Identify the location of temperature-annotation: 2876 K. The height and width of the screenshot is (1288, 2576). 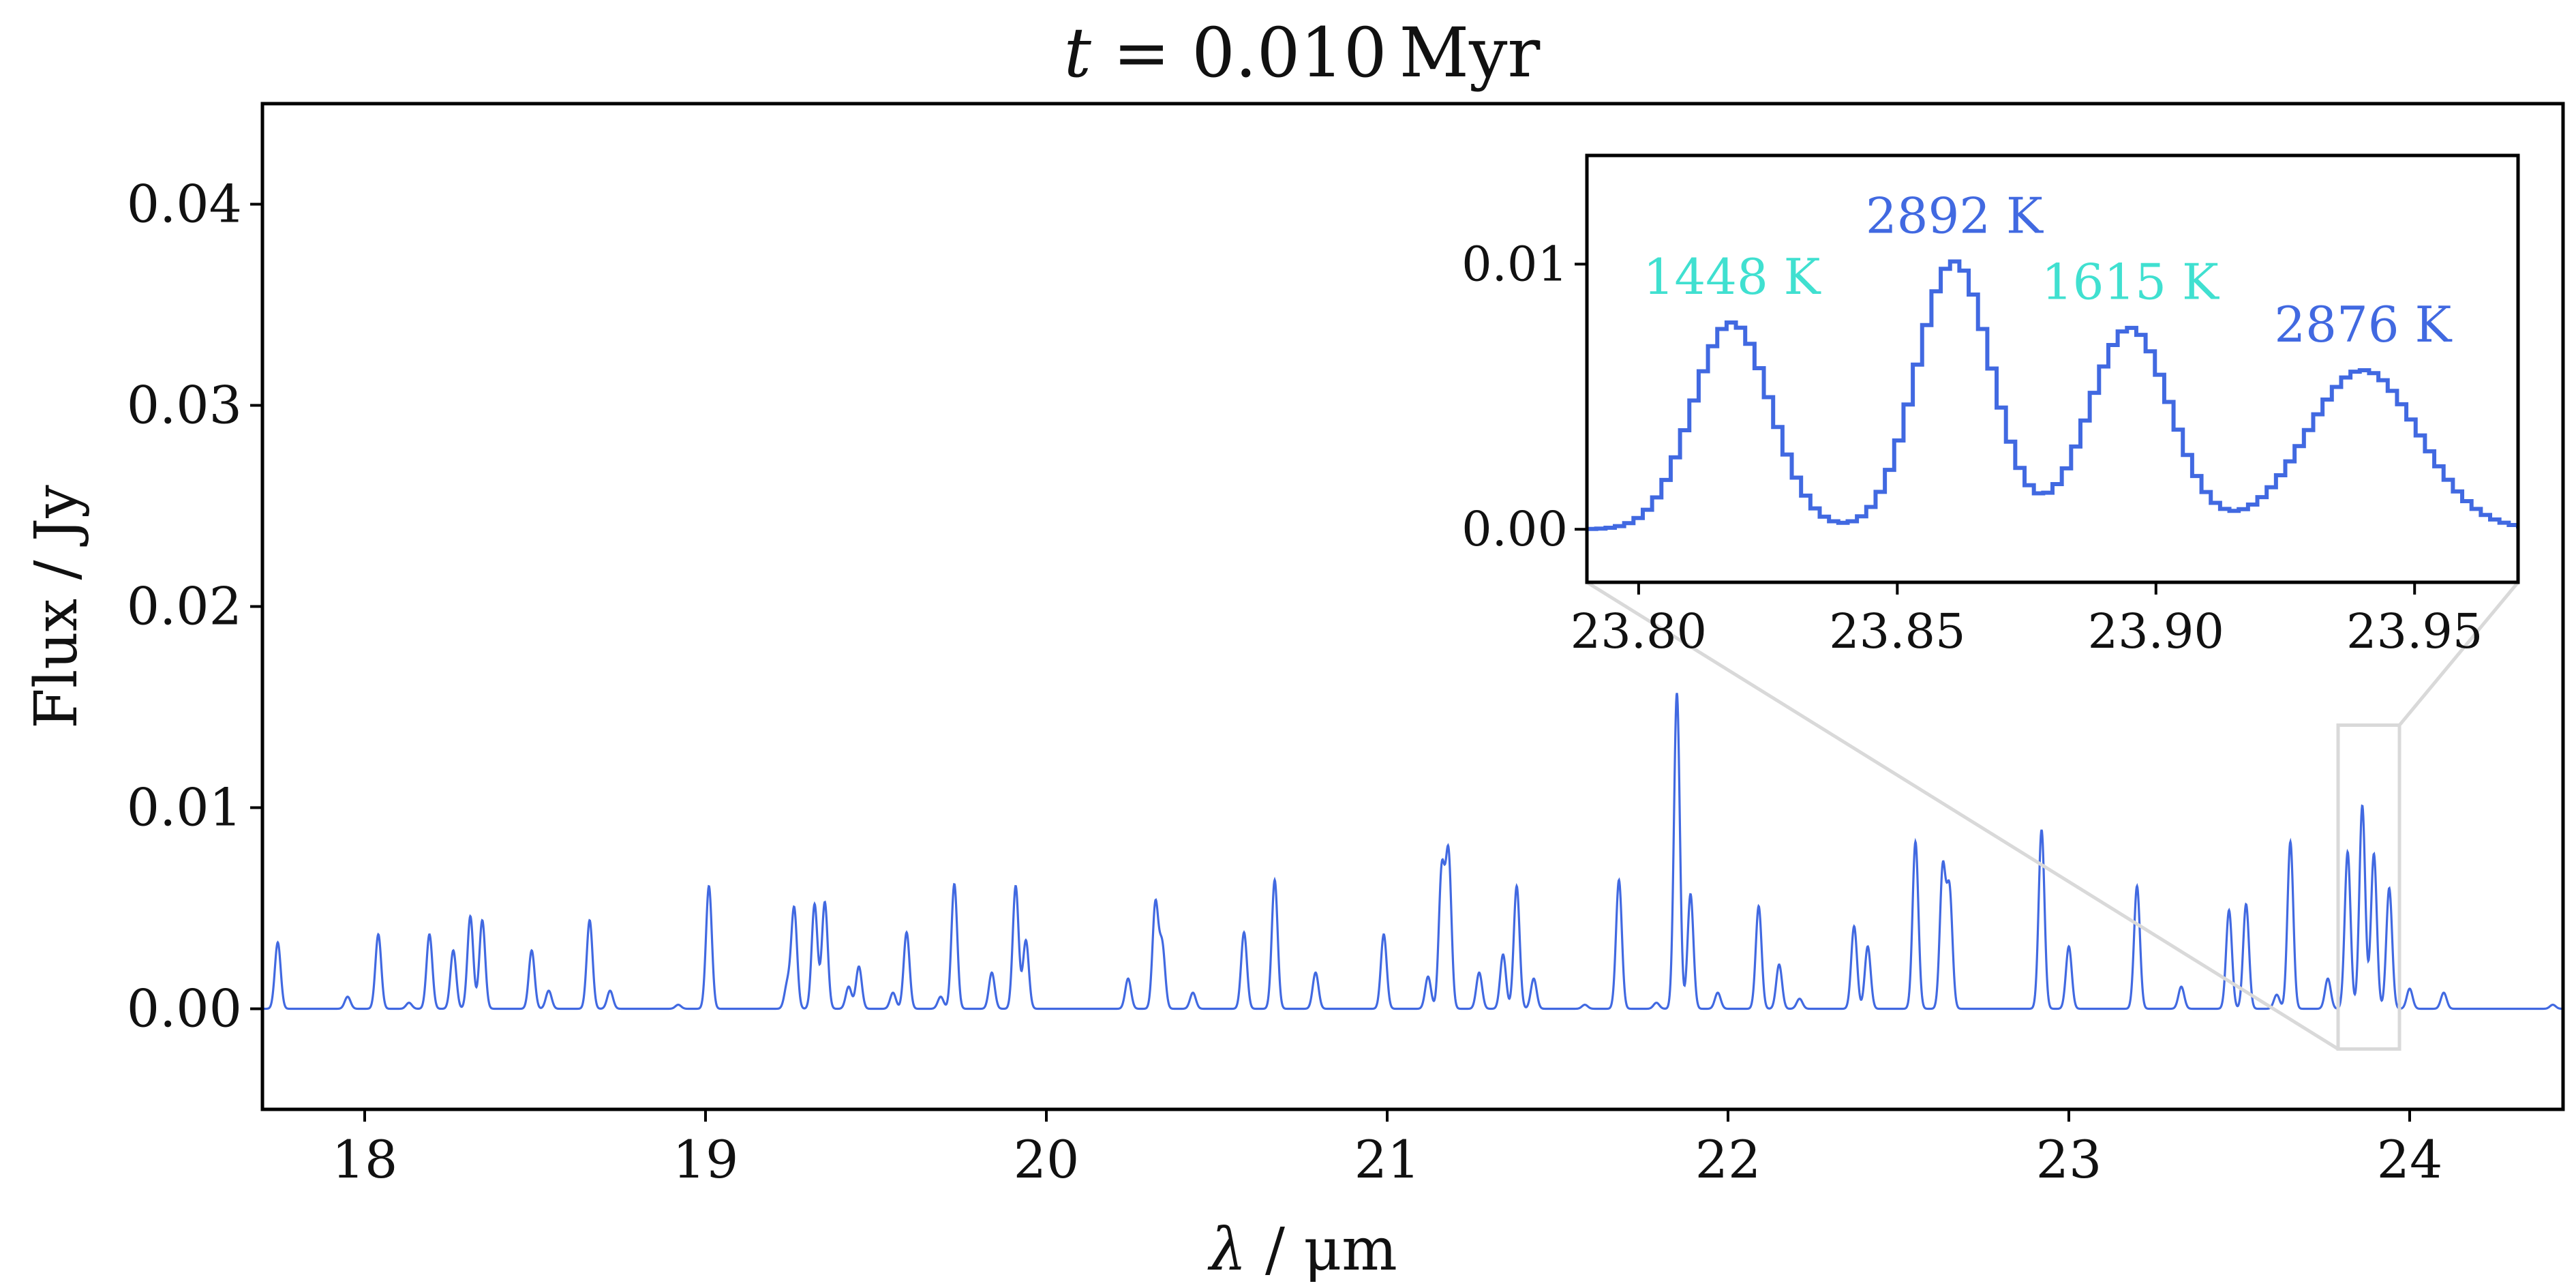
(2363, 324).